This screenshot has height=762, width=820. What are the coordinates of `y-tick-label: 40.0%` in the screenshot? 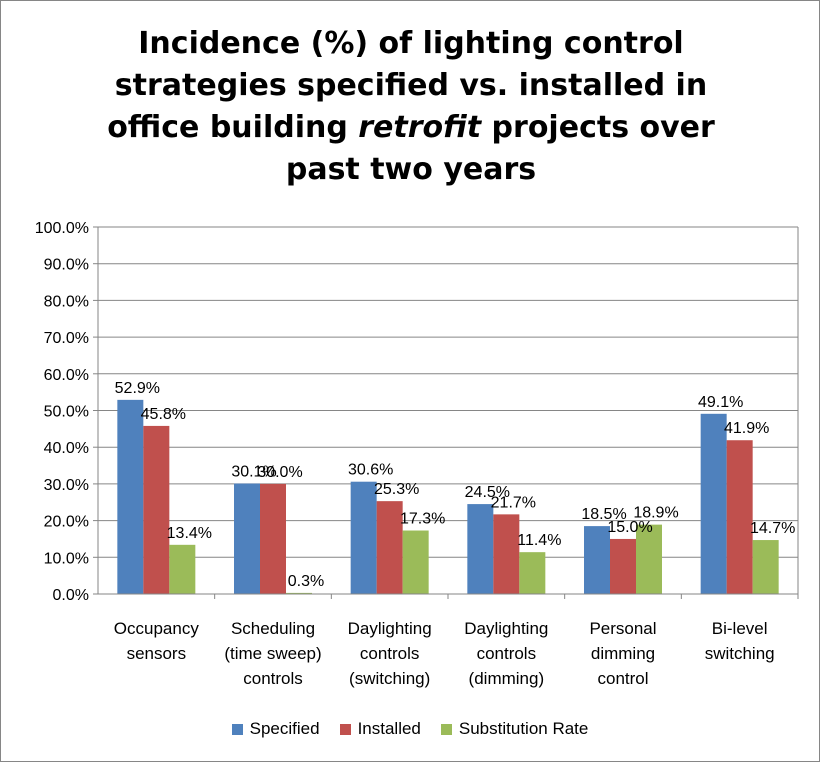 It's located at (66, 448).